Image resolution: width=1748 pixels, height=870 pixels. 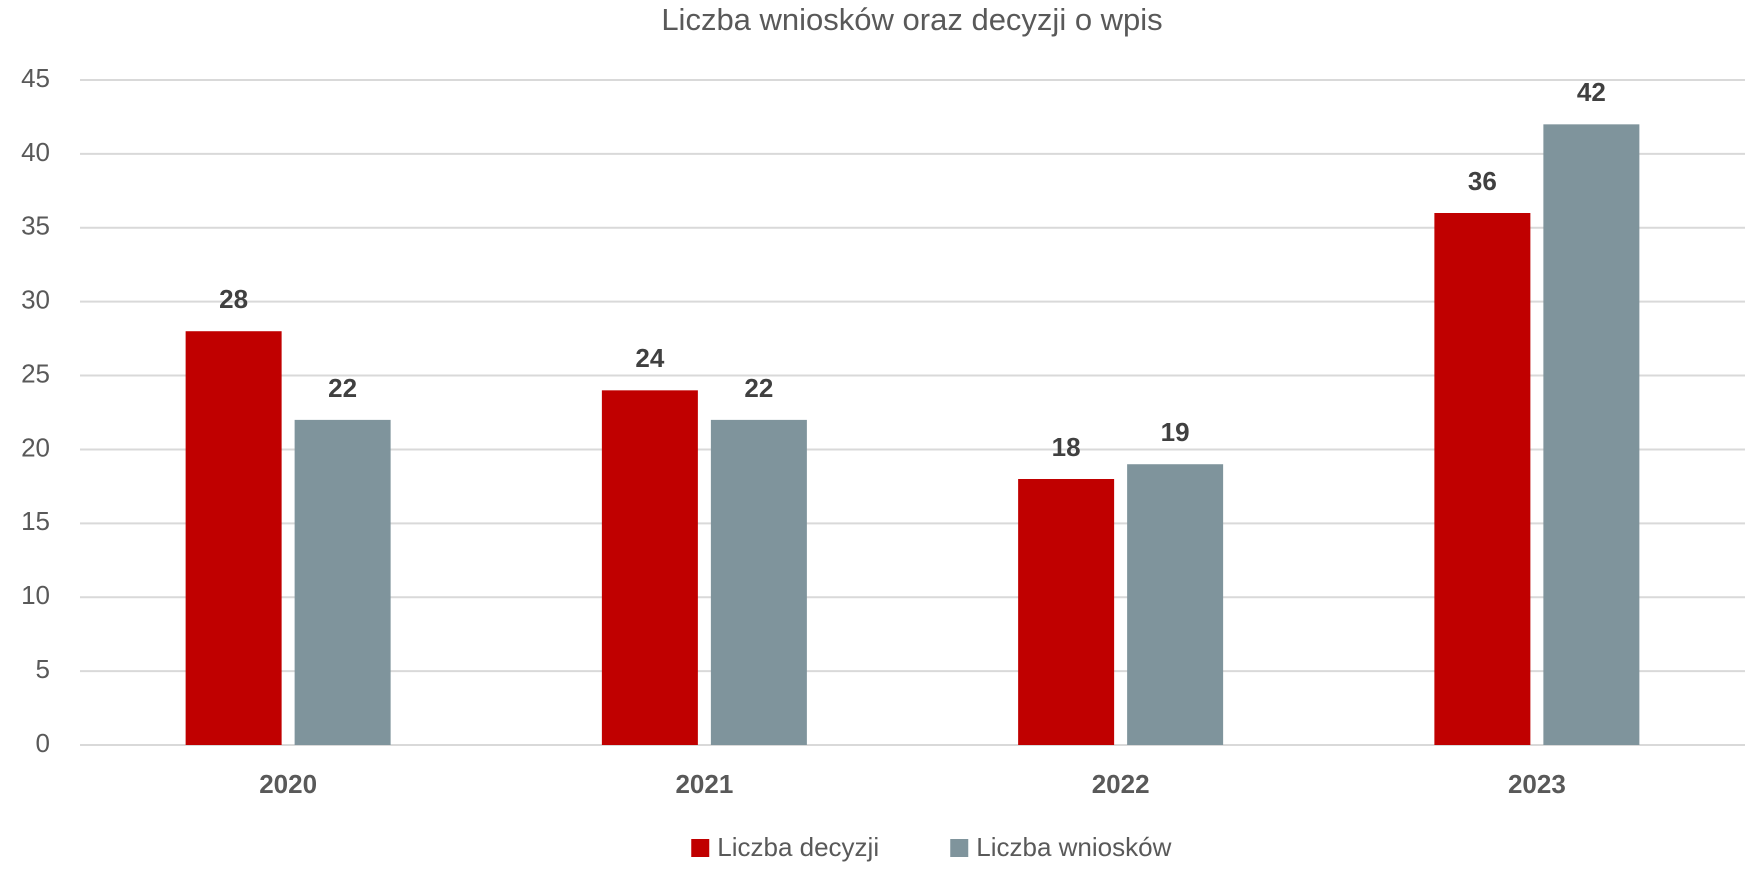 I want to click on x-tick-label: 2021, so click(x=704, y=784).